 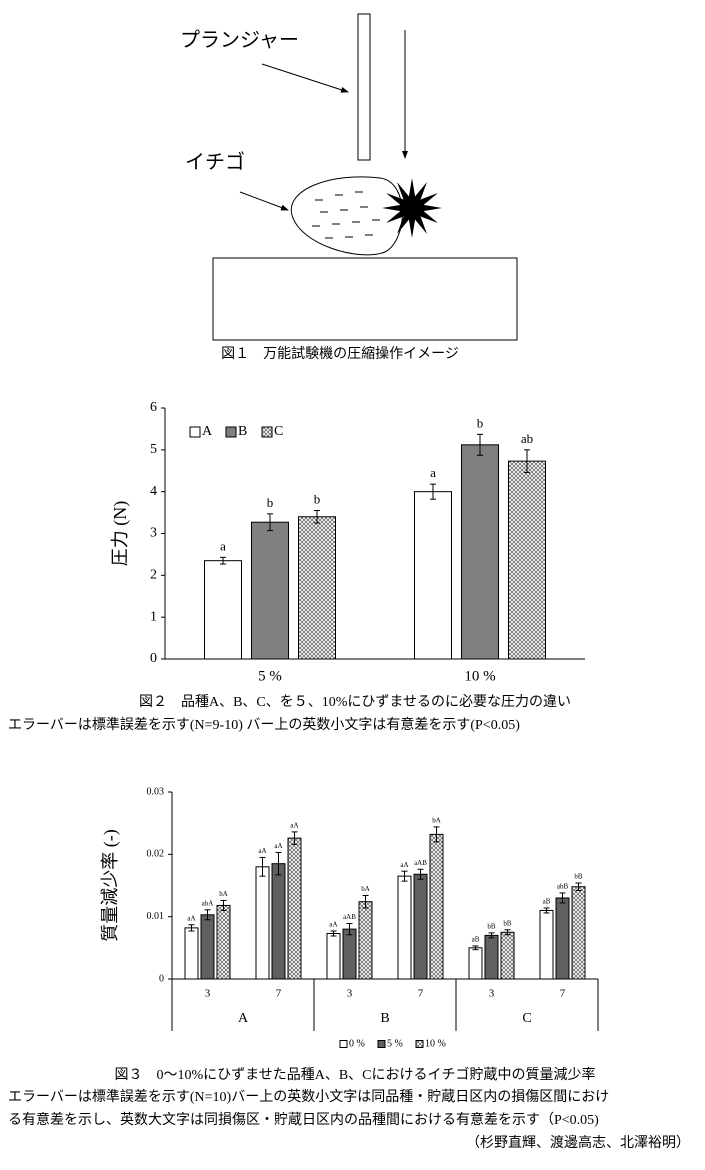 I want to click on significance-letter: abA, so click(x=208, y=903).